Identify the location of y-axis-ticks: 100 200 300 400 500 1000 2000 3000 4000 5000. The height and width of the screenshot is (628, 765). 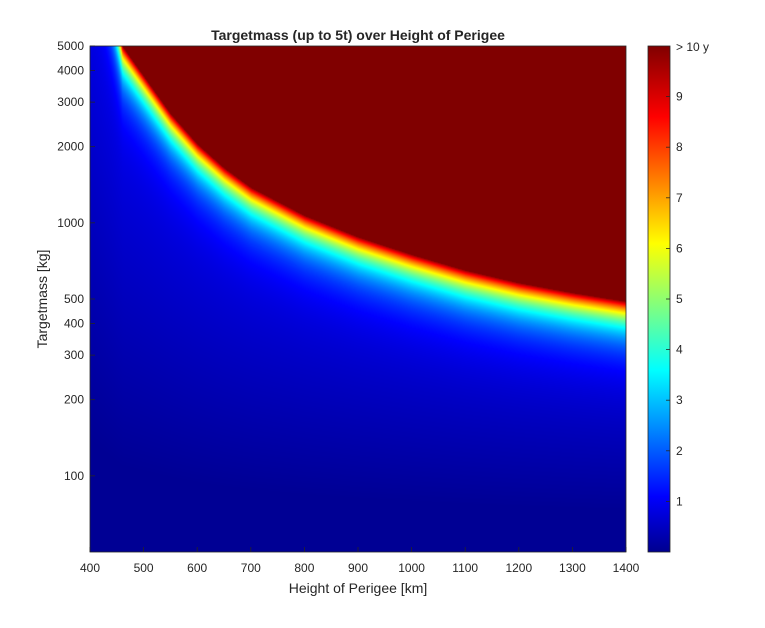
(76, 261).